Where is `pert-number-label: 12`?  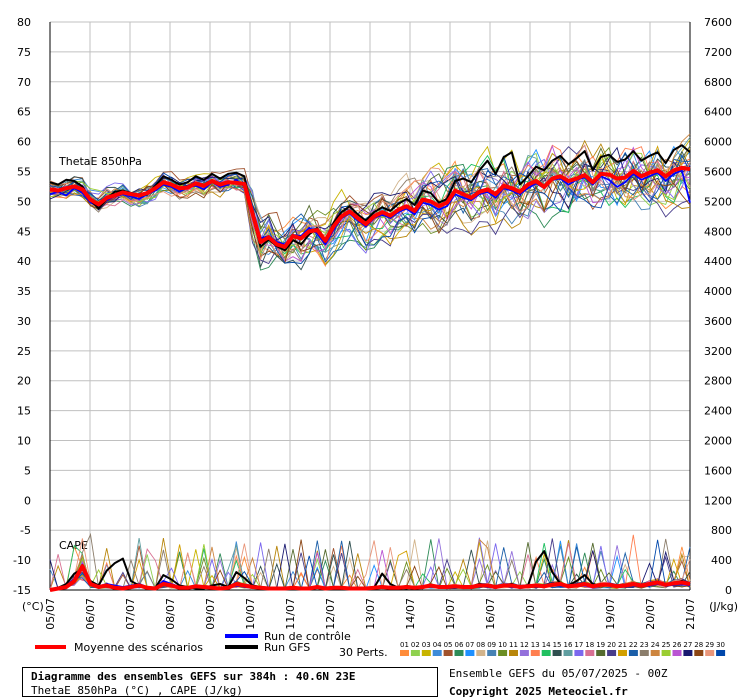 pert-number-label: 12 is located at coordinates (524, 645).